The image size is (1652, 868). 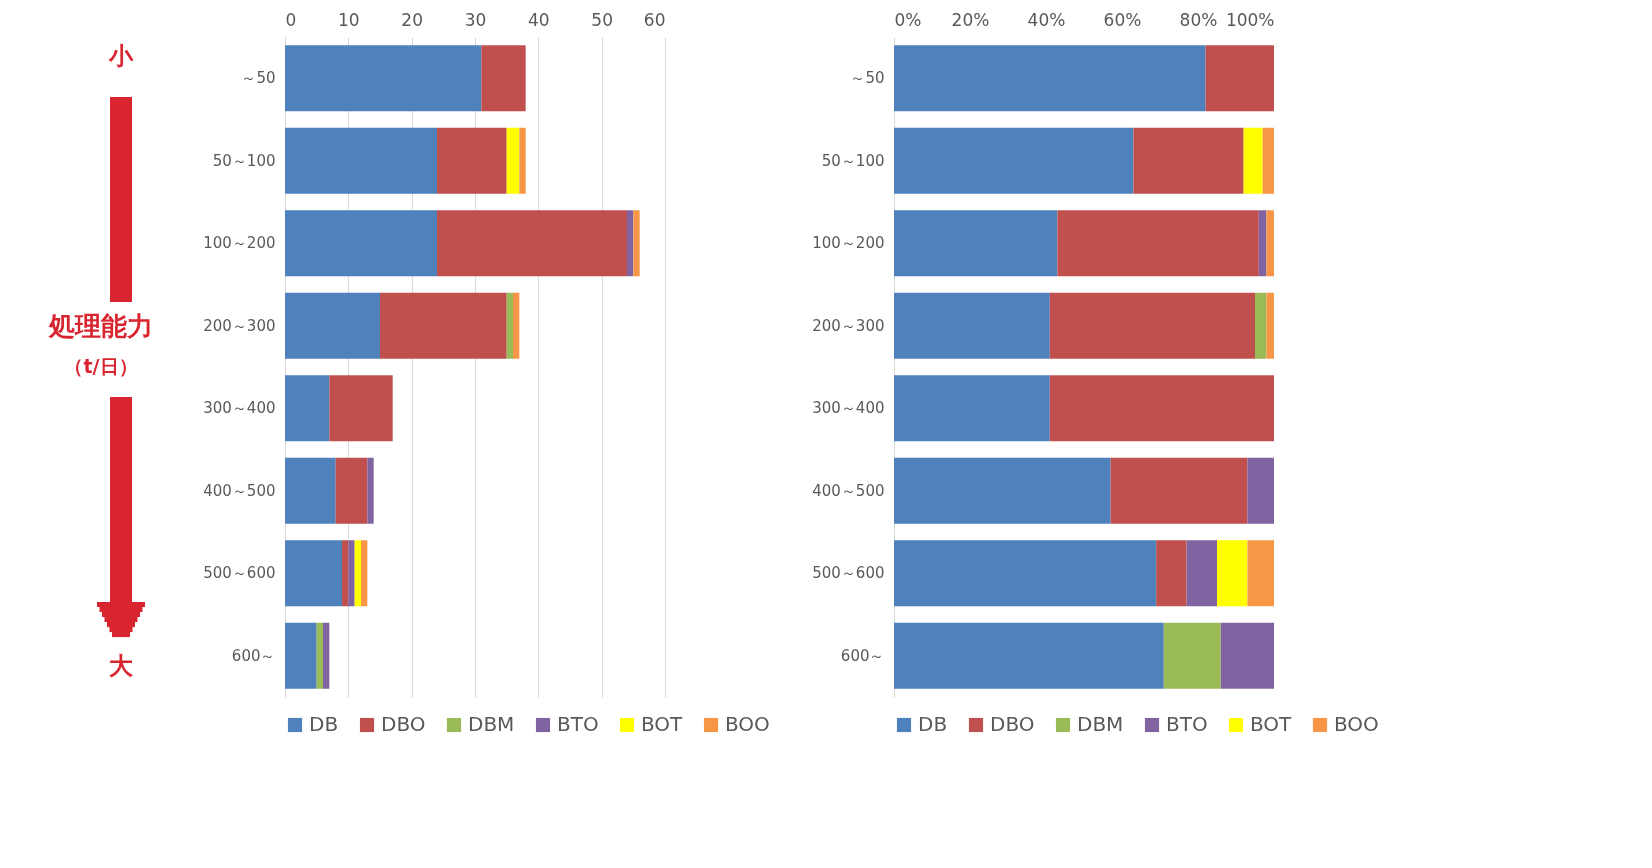 What do you see at coordinates (349, 19) in the screenshot?
I see `x-tick-label: 10` at bounding box center [349, 19].